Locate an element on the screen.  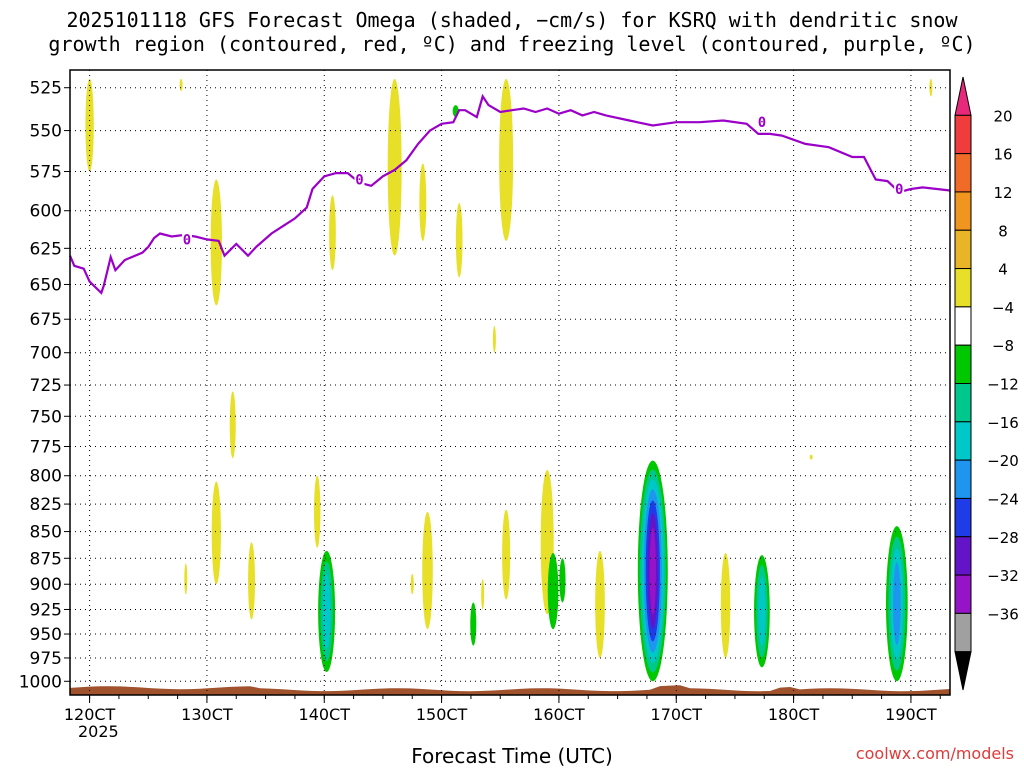
y-tick-label: 725 is located at coordinates (46, 386).